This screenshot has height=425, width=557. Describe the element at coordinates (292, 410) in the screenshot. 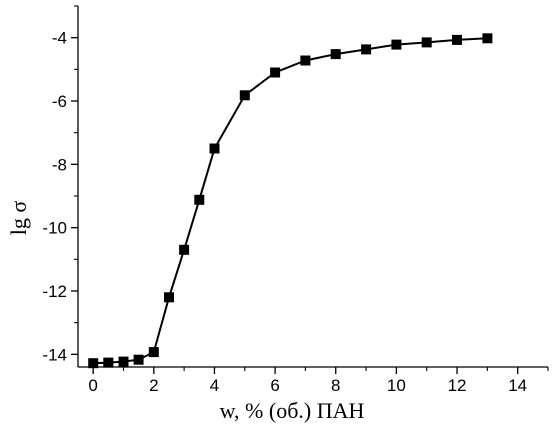

I see `x-axis-title: w, % (об.) ПАН` at that location.